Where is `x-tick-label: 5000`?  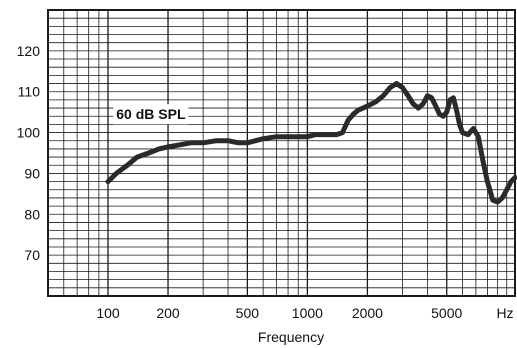
x-tick-label: 5000 is located at coordinates (446, 313).